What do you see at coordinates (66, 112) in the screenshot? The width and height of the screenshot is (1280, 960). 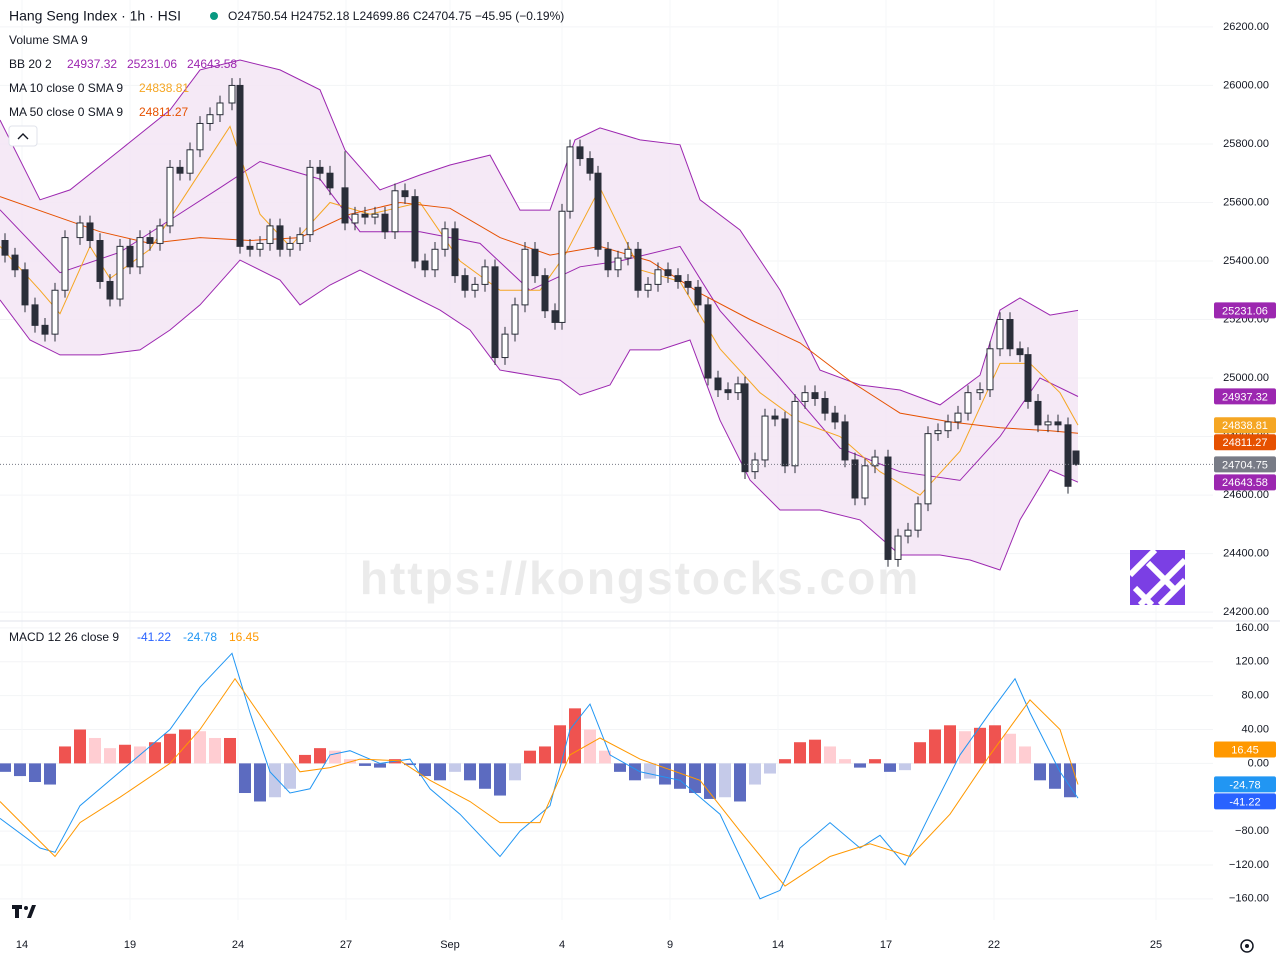 I see `ma50-legend: MA 50 close 0 SMA 9` at bounding box center [66, 112].